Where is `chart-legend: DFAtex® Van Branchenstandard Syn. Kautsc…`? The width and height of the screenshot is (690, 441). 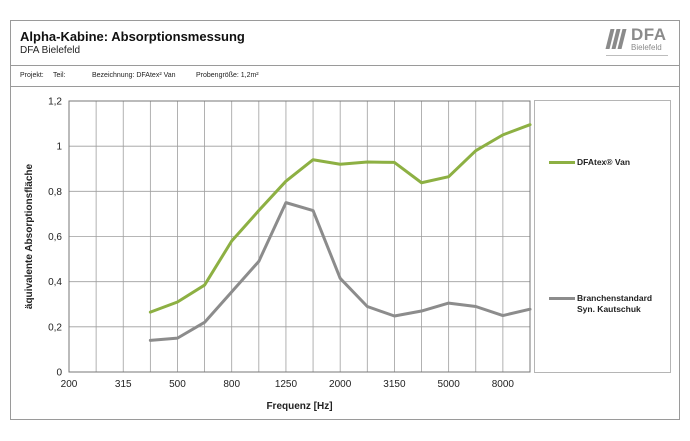 chart-legend: DFAtex® Van Branchenstandard Syn. Kautsc… is located at coordinates (602, 236).